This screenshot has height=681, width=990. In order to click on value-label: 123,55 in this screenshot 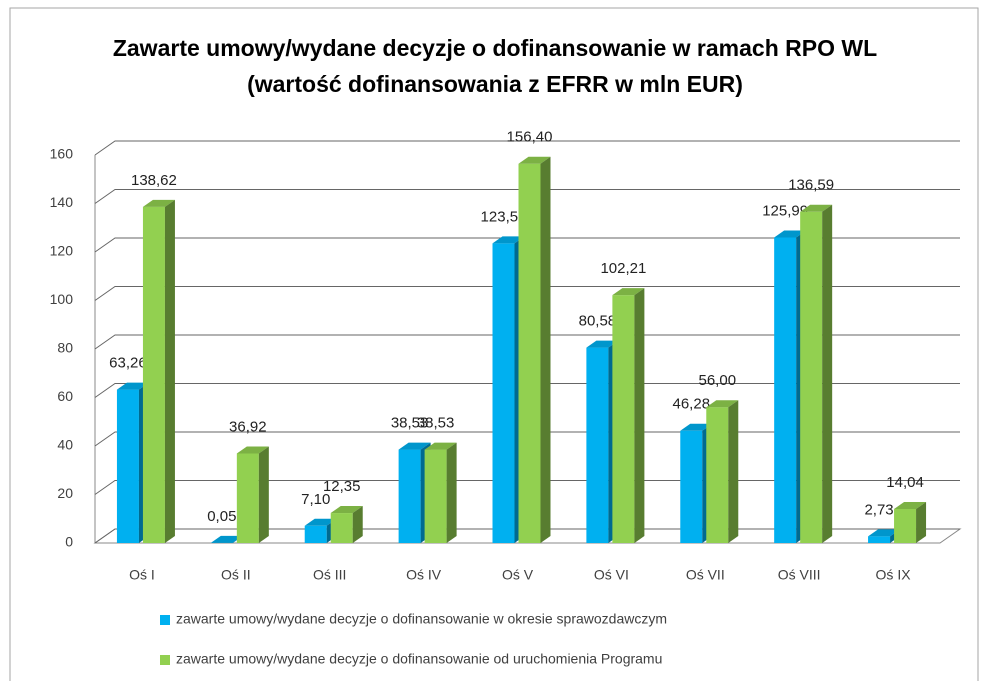, I will do `click(504, 216)`.